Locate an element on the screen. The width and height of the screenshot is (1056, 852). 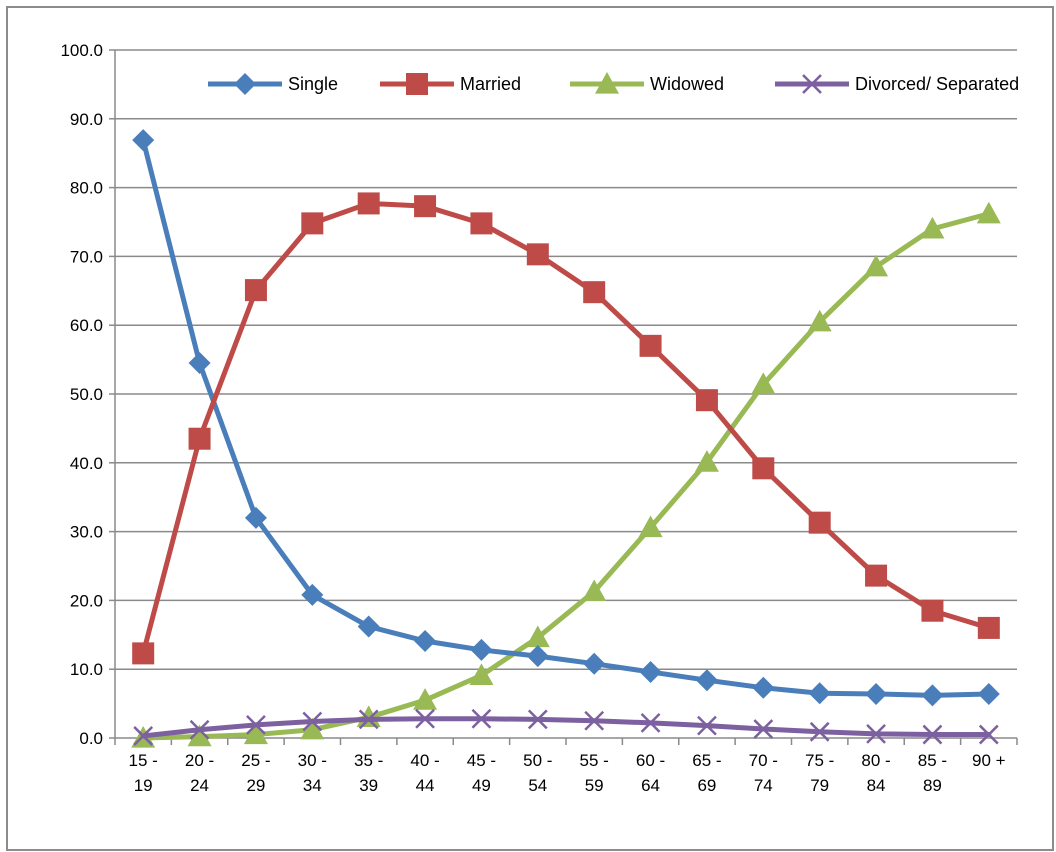
x-tick-label: 49 is located at coordinates (481, 785).